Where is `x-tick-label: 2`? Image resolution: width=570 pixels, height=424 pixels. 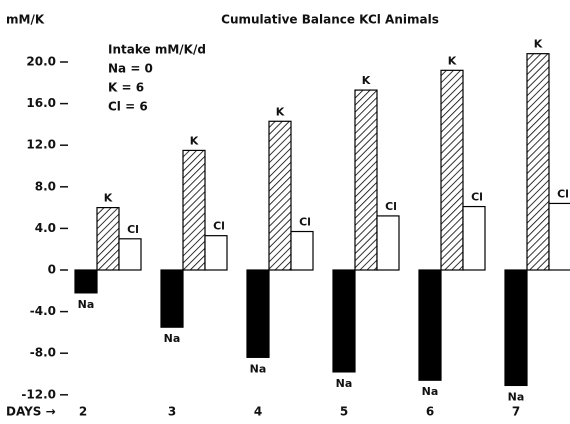 x-tick-label: 2 is located at coordinates (83, 412).